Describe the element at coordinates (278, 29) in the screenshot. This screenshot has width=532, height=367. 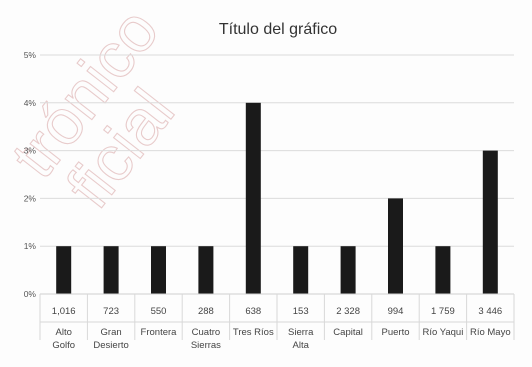
I see `chart-title: Título del gráfico` at that location.